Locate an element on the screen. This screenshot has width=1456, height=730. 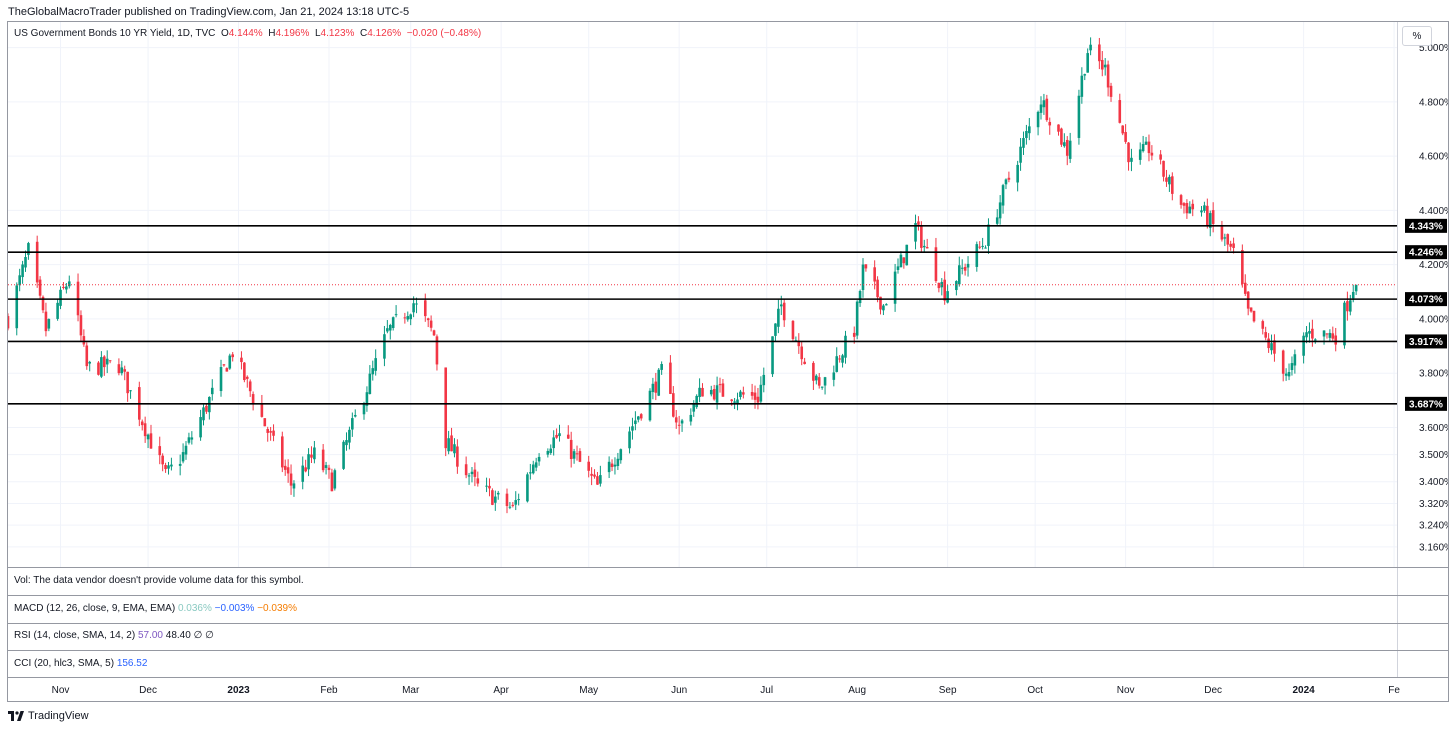
y-tick-label: 5.000% is located at coordinates (1433, 48).